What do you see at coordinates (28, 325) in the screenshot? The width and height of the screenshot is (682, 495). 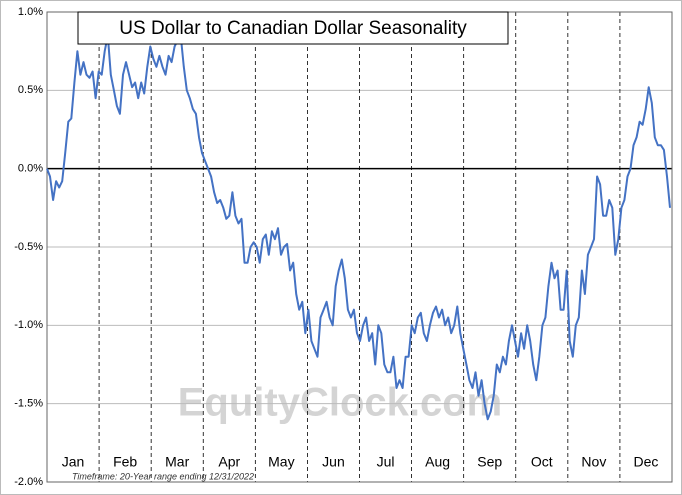 I see `y-tick-label: -1.0%` at bounding box center [28, 325].